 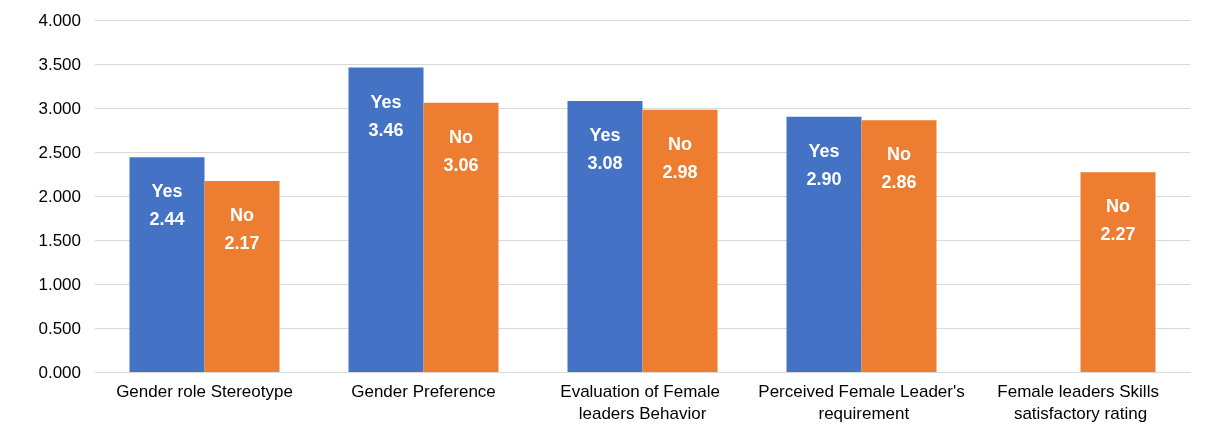 I want to click on x-tick-label: Female leaders Skills satisfactory rating, so click(x=1080, y=402).